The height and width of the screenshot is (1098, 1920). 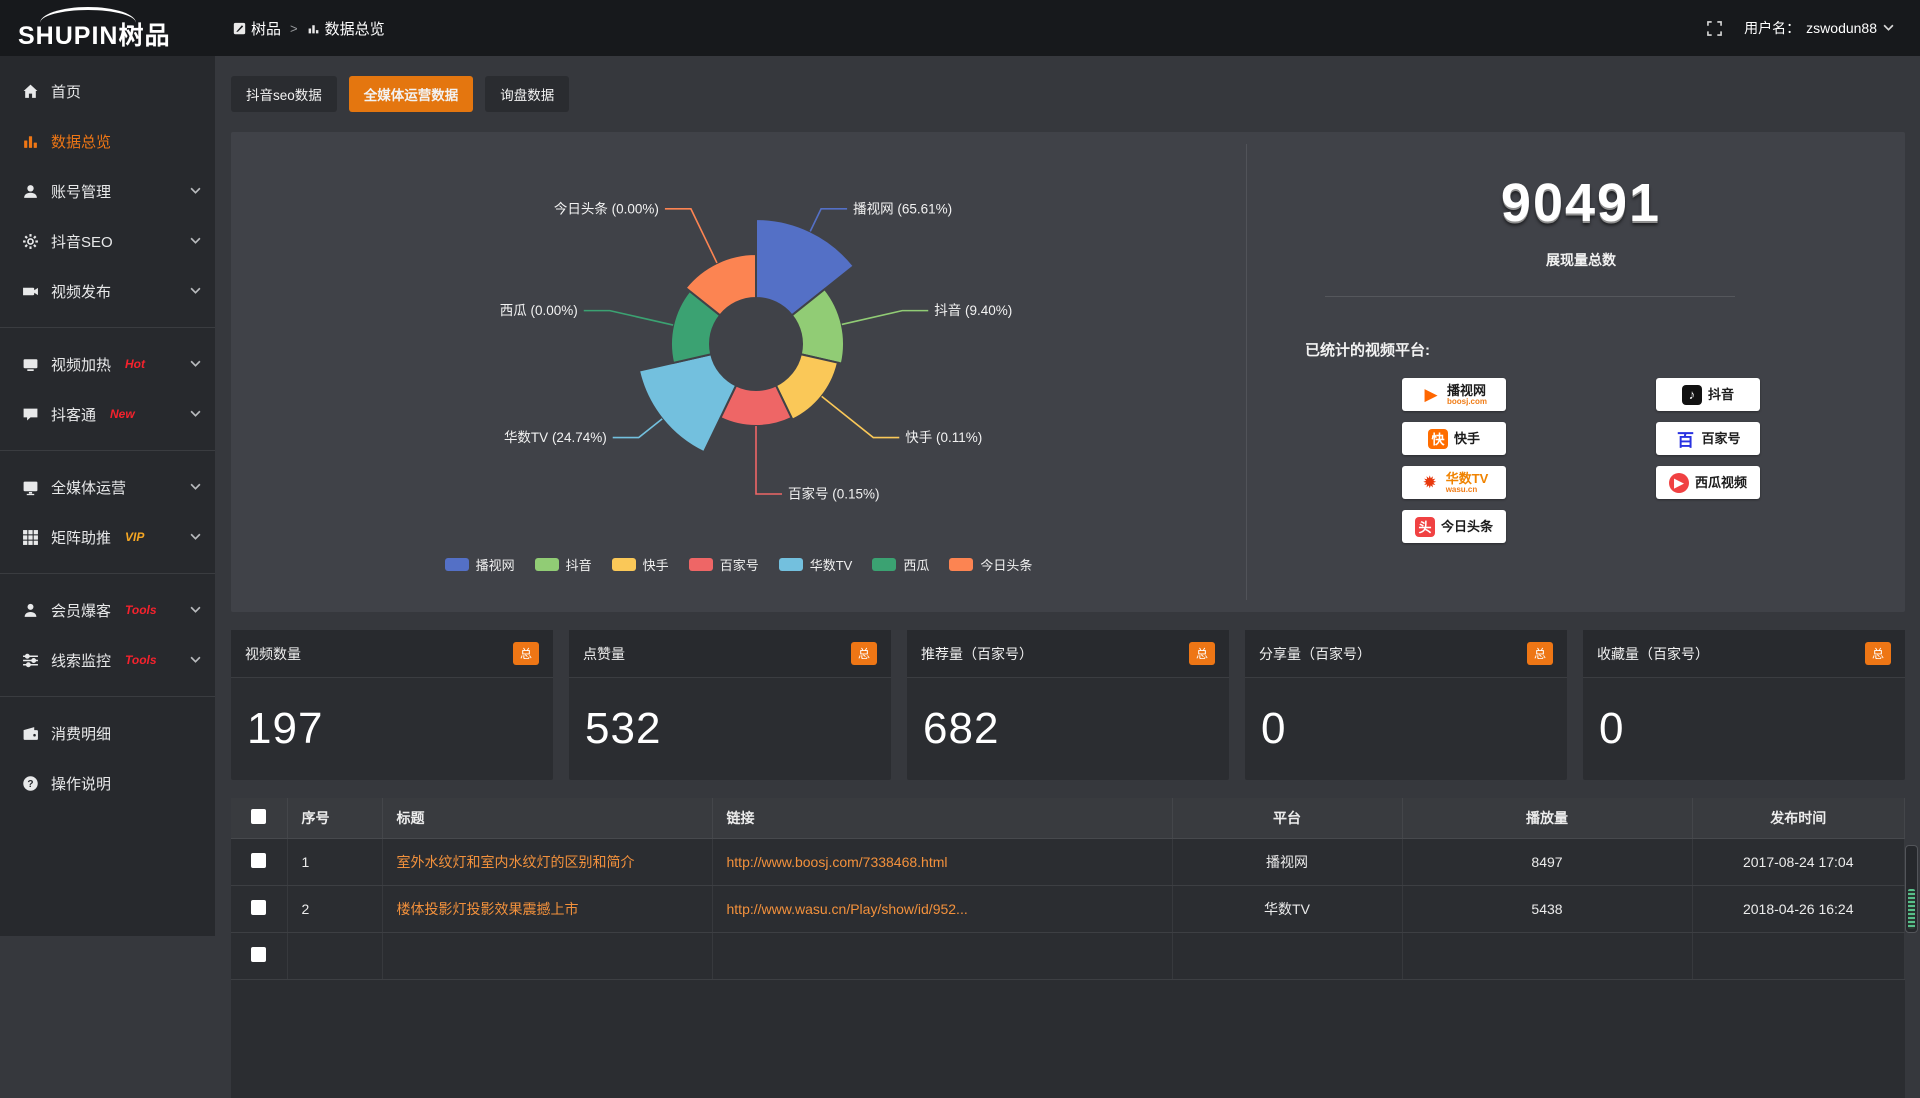 What do you see at coordinates (1367, 350) in the screenshot?
I see `platforms-label: 已统计的视频平台:` at bounding box center [1367, 350].